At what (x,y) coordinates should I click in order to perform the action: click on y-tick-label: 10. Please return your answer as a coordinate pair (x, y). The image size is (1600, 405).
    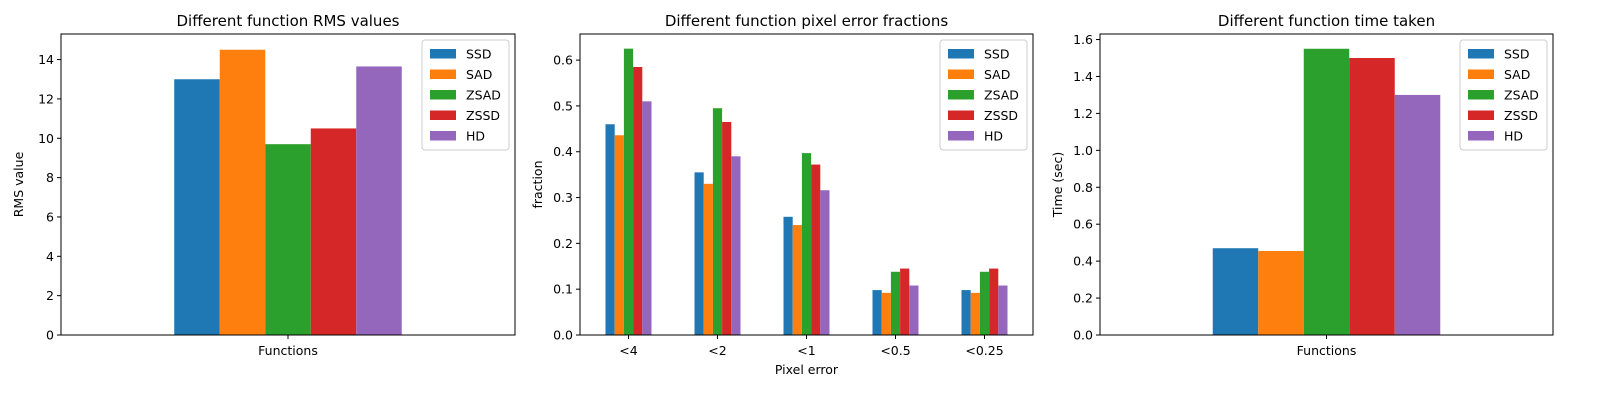
    Looking at the image, I should click on (46, 138).